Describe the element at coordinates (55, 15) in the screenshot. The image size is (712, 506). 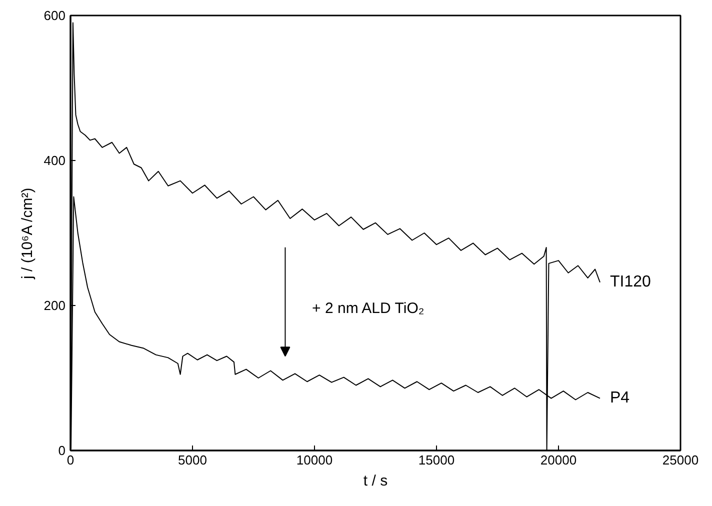
I see `y-tick-label: 600` at that location.